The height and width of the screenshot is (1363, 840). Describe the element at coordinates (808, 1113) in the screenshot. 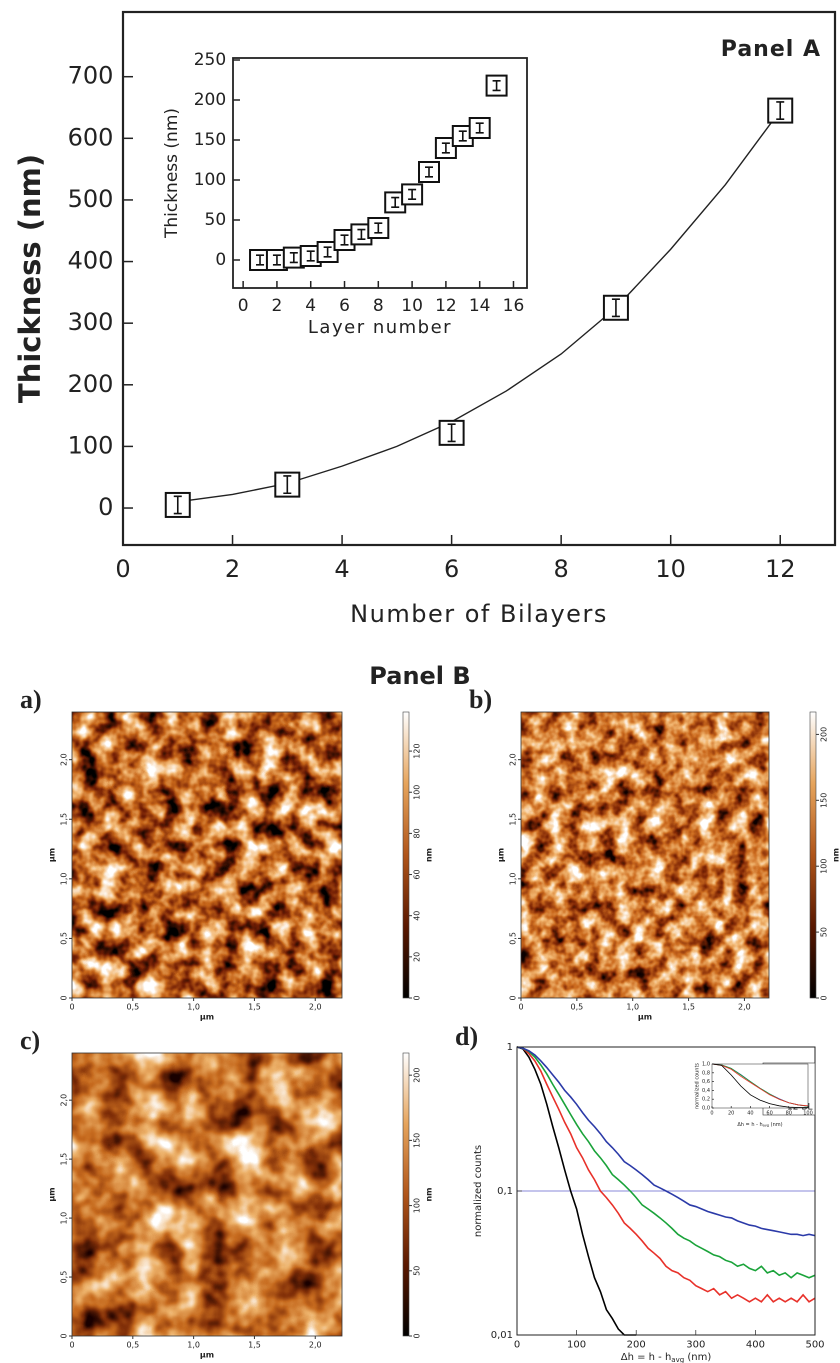

I see `x-tick-label: 100` at that location.